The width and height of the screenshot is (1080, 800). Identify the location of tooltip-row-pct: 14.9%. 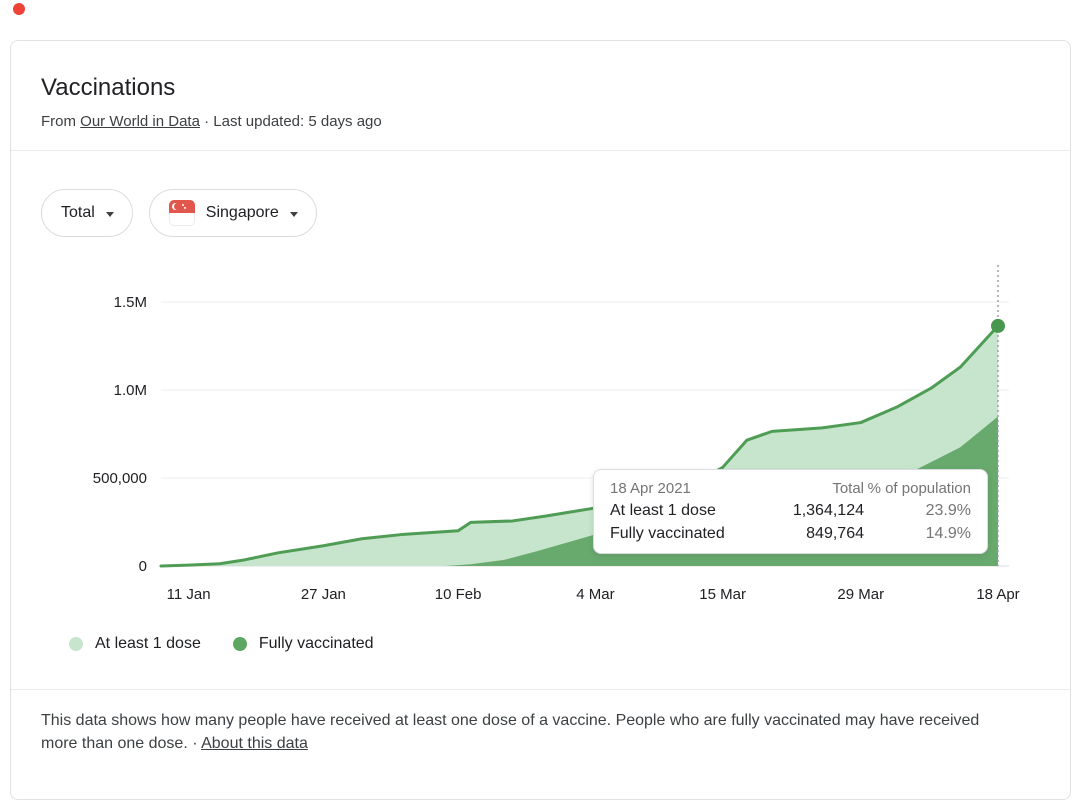
(948, 533).